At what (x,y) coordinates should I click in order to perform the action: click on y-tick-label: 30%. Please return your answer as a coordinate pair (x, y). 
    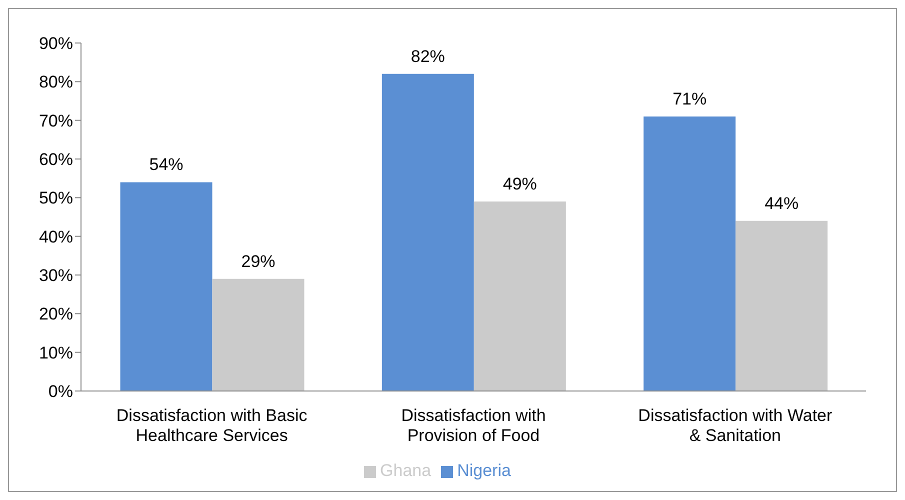
    Looking at the image, I should click on (55, 276).